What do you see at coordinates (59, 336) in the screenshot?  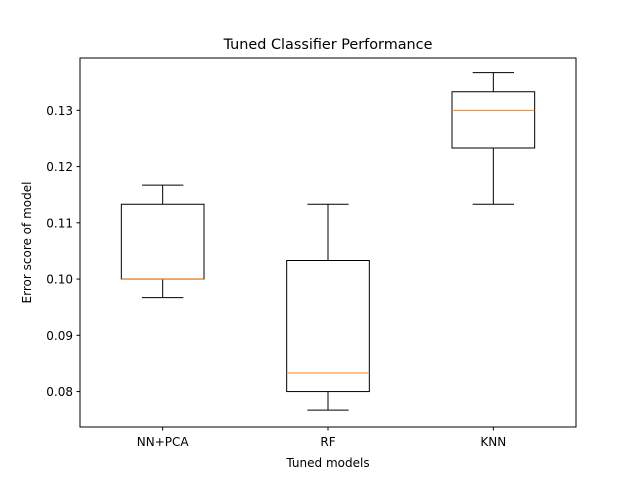 I see `y-tick-label: 0.09` at bounding box center [59, 336].